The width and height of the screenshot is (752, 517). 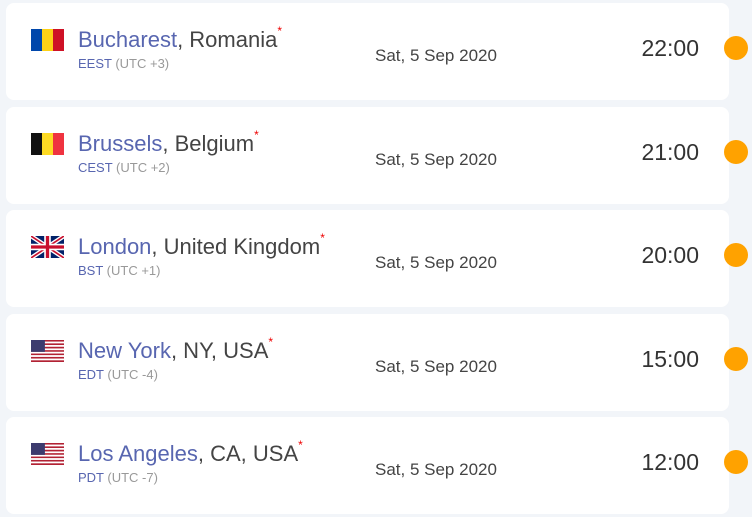 I want to click on location-name: Brussels, Belgium*, so click(x=168, y=142).